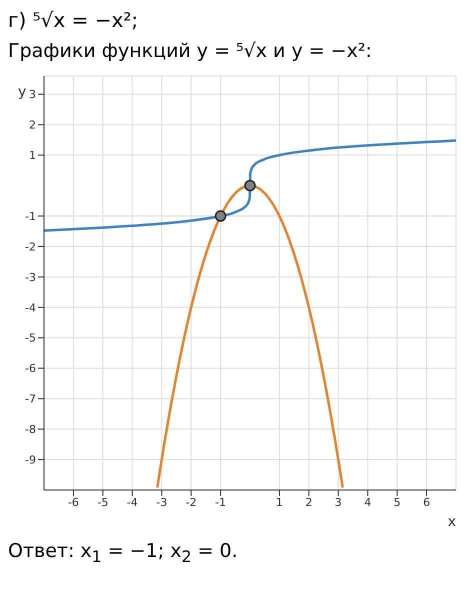 Image resolution: width=474 pixels, height=608 pixels. What do you see at coordinates (308, 502) in the screenshot?
I see `x-tick-label: 2` at bounding box center [308, 502].